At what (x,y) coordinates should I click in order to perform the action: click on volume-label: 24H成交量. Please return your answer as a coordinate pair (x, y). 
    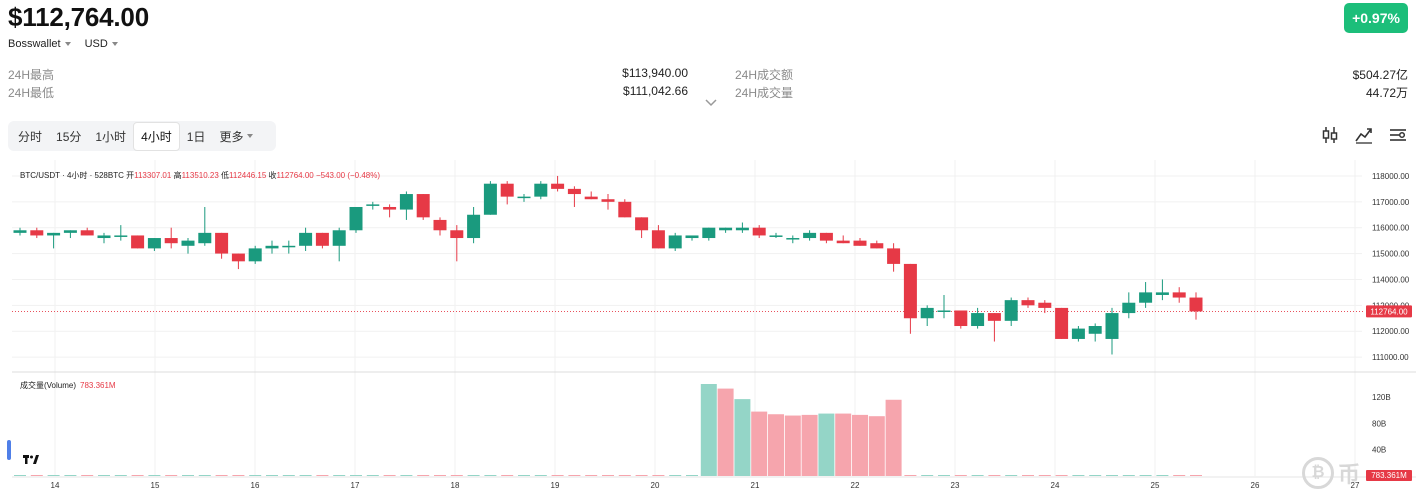
    Looking at the image, I should click on (764, 93).